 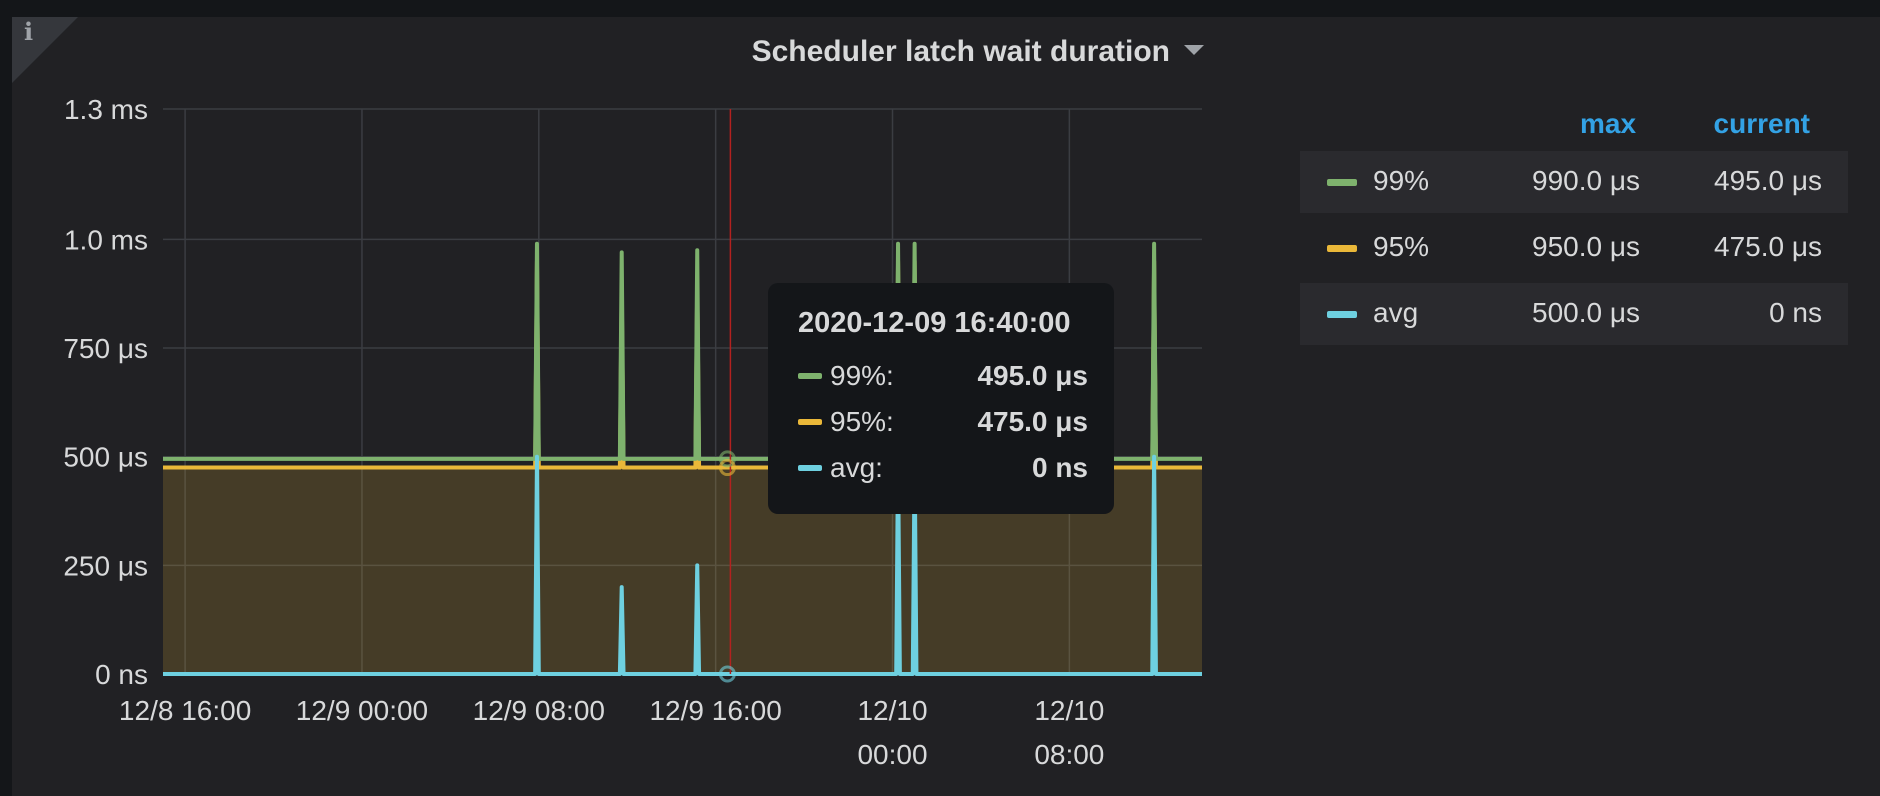 What do you see at coordinates (121, 674) in the screenshot?
I see `y-tick-label: 0 ns` at bounding box center [121, 674].